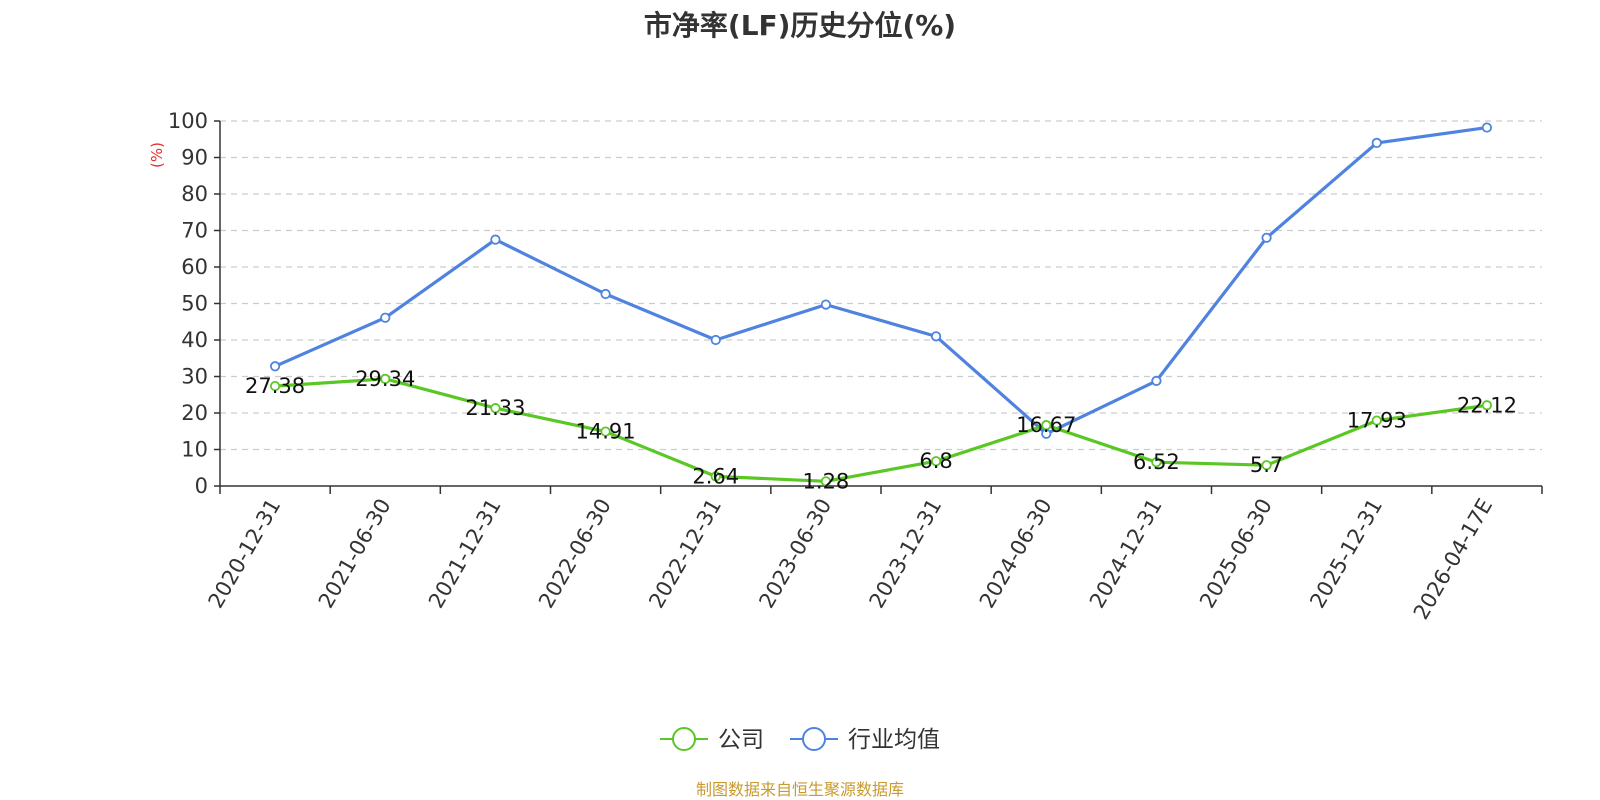 The width and height of the screenshot is (1600, 800). I want to click on y-tick-label: 50, so click(194, 304).